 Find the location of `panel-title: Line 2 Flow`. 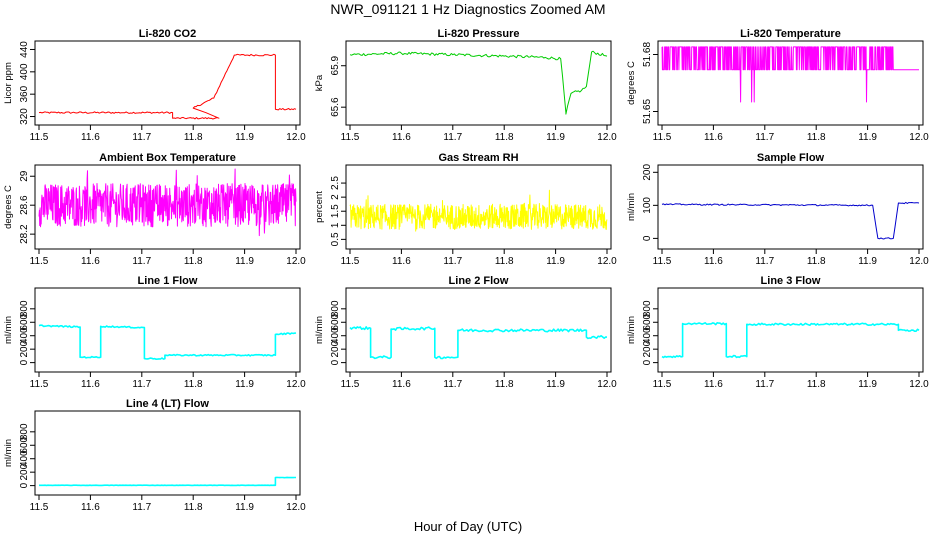

panel-title: Line 2 Flow is located at coordinates (479, 281).